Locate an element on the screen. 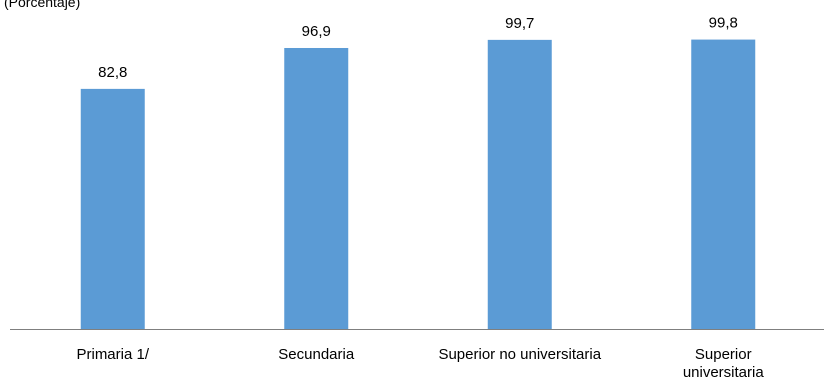 Image resolution: width=824 pixels, height=383 pixels. category-label-1: Primaria 1/ is located at coordinates (112, 354).